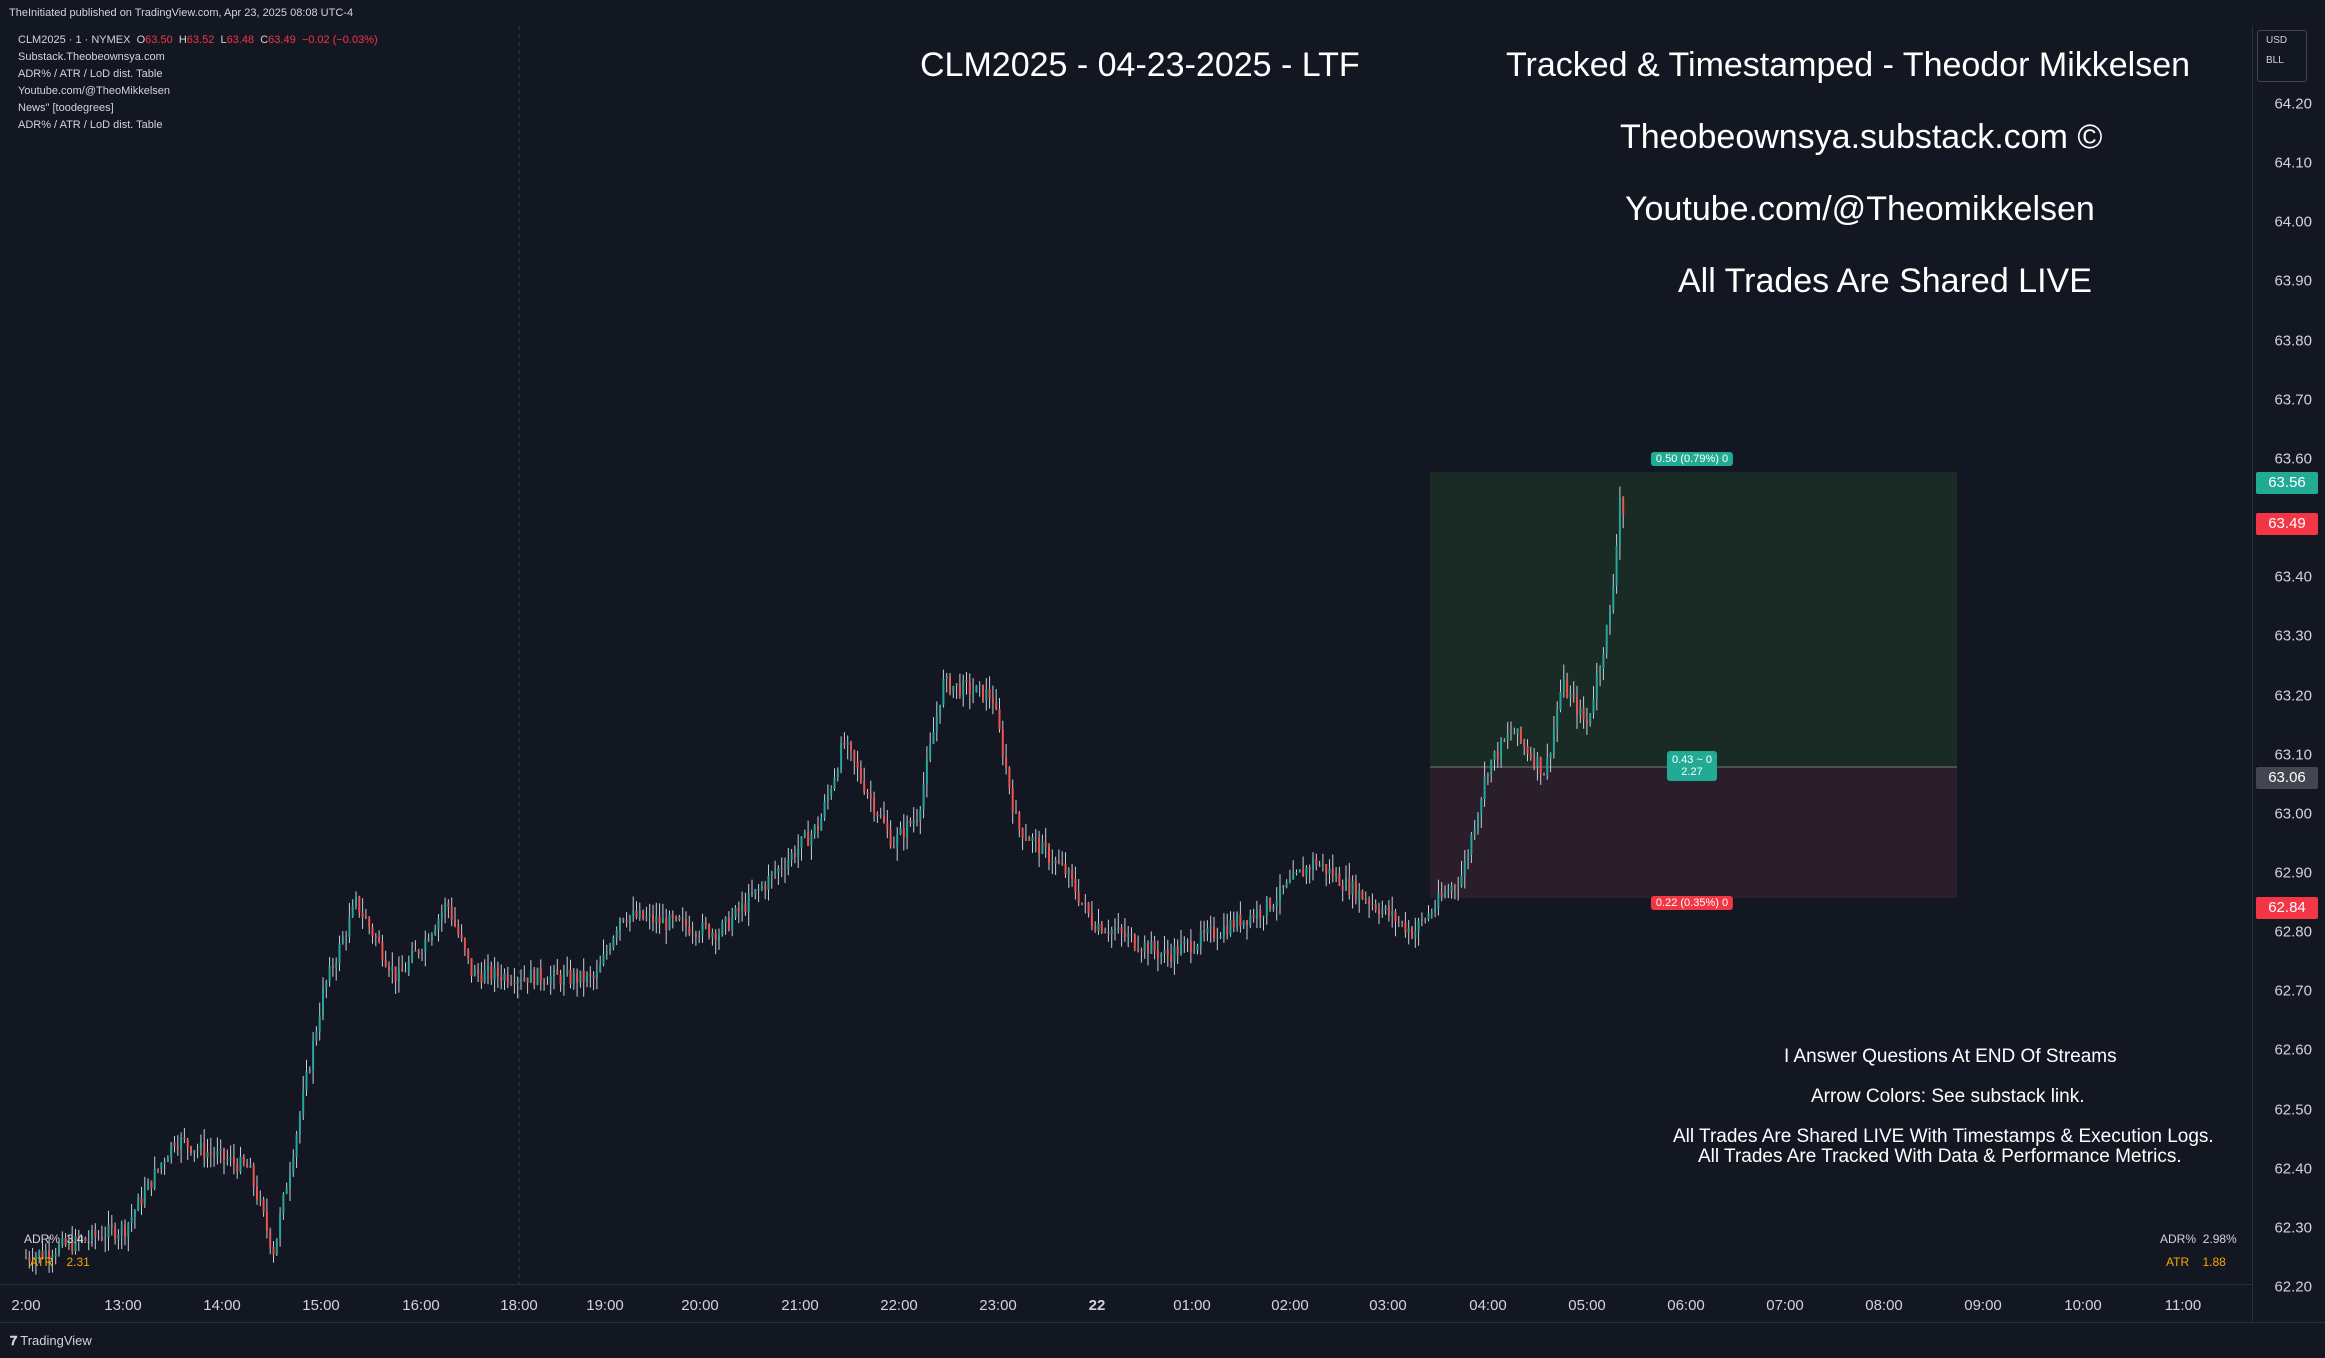  Describe the element at coordinates (51, 1341) in the screenshot. I see `tradingview-logo: 𝟕 TradingView` at that location.